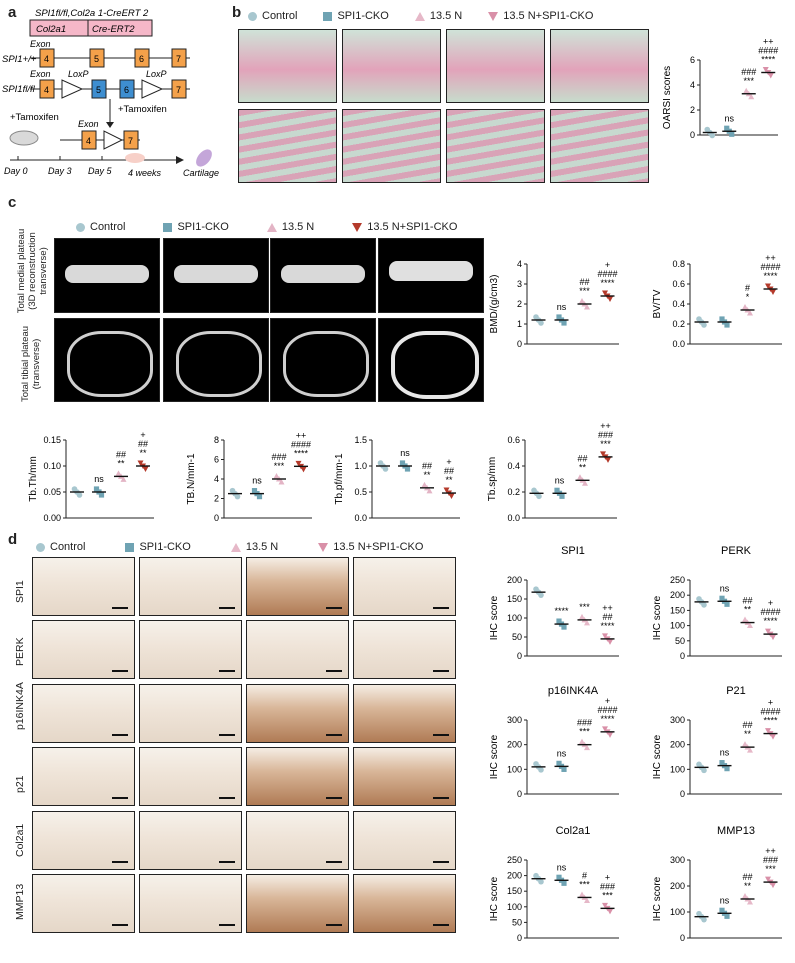 The width and height of the screenshot is (795, 963). What do you see at coordinates (51, 29) in the screenshot?
I see `col2a1-label: Col2a1` at bounding box center [51, 29].